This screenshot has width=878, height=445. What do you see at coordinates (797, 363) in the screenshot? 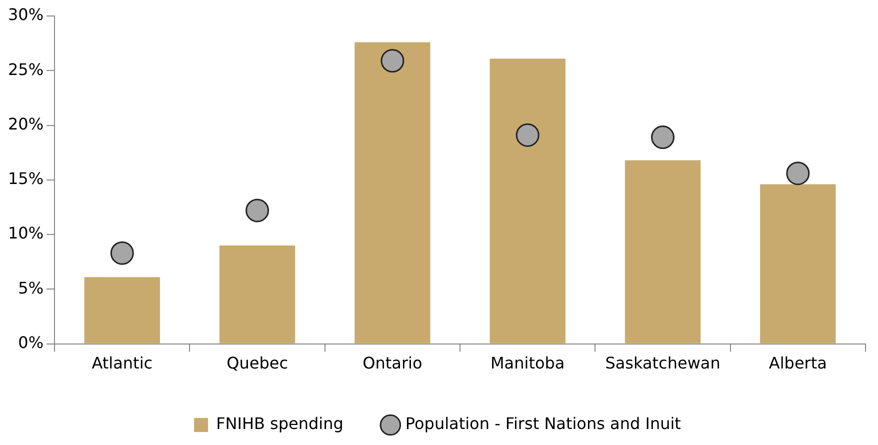
I see `x-tick-label: Alberta` at bounding box center [797, 363].